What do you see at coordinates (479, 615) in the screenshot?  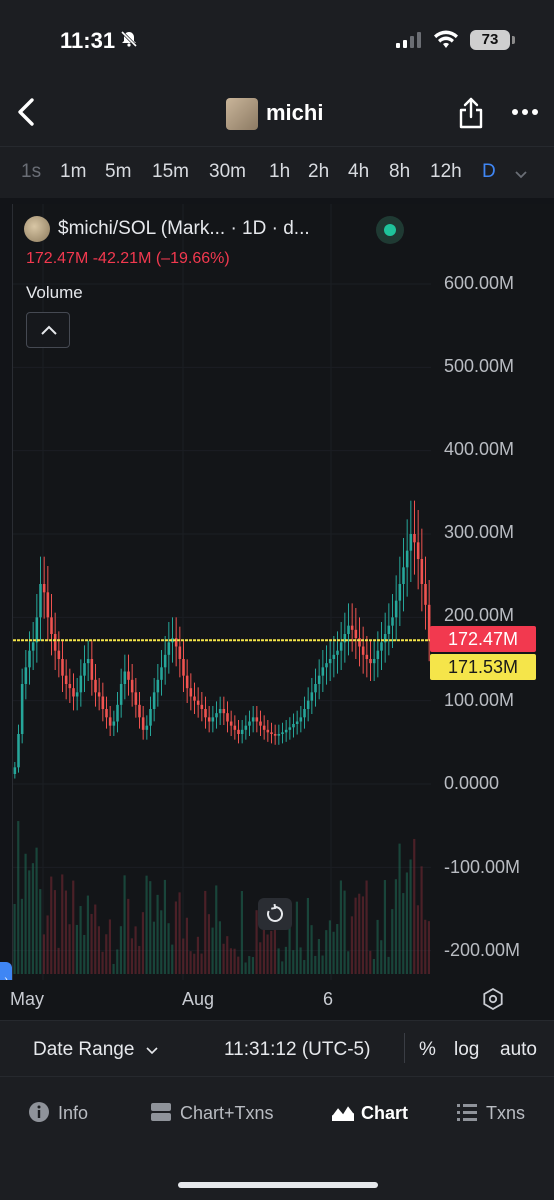 I see `y-axis-label: 200.00M` at bounding box center [479, 615].